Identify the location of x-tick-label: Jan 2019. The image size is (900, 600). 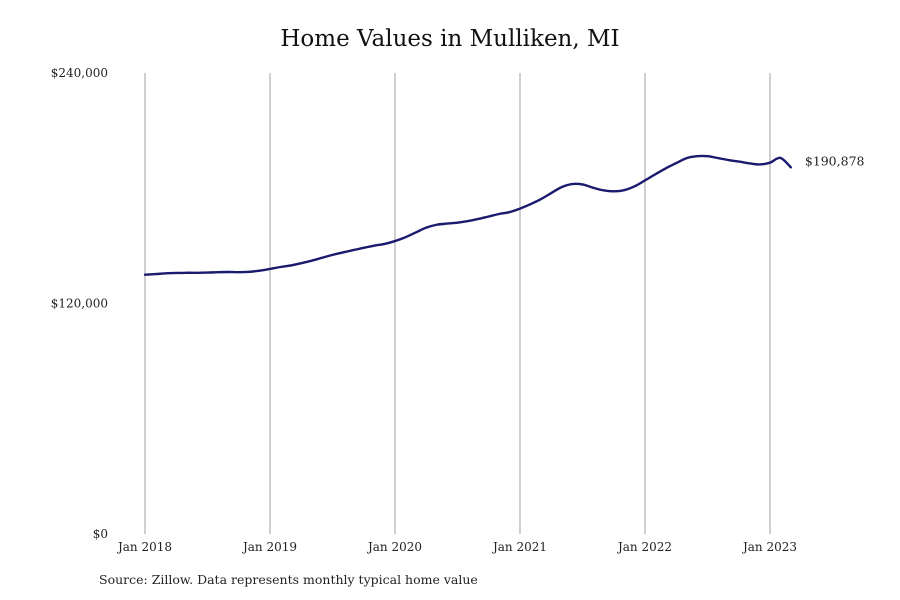
(269, 547).